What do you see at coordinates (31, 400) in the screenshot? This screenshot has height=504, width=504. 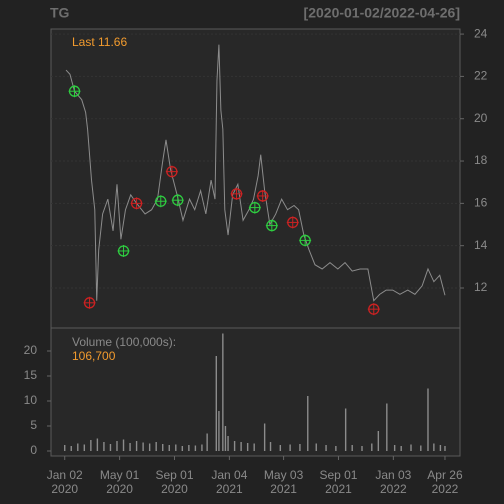 I see `y-tick-label: 10` at bounding box center [31, 400].